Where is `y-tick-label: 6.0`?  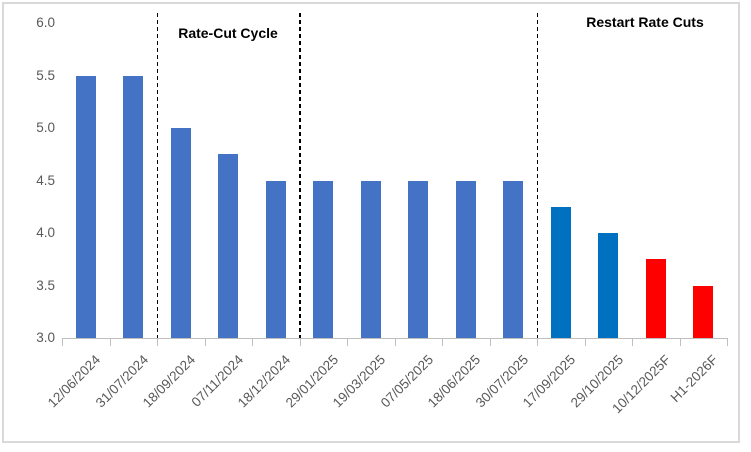 y-tick-label: 6.0 is located at coordinates (45, 22).